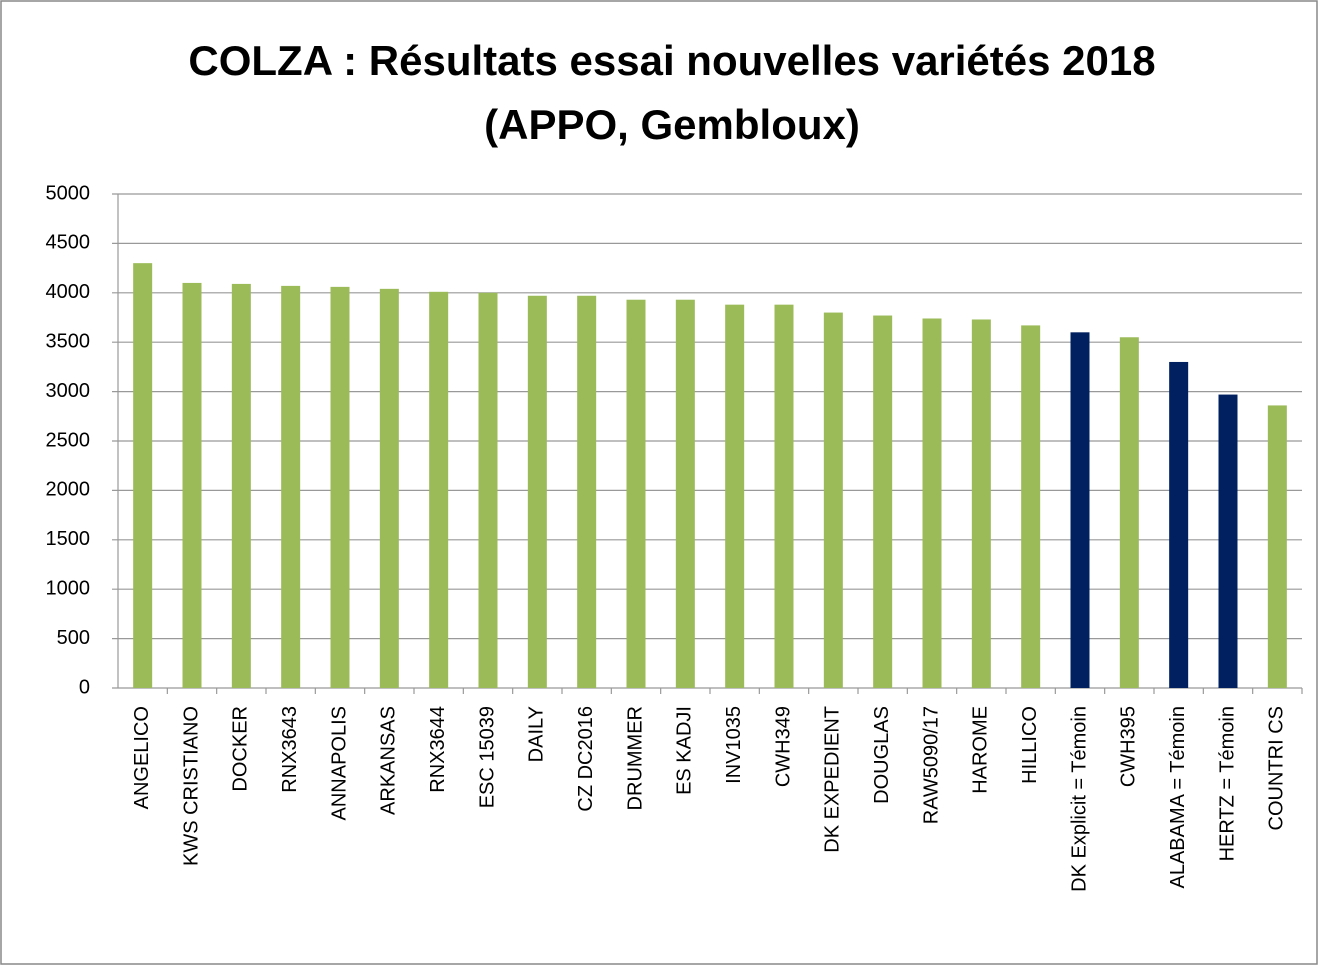 The image size is (1318, 965). I want to click on y-tick-label: 1500, so click(68, 539).